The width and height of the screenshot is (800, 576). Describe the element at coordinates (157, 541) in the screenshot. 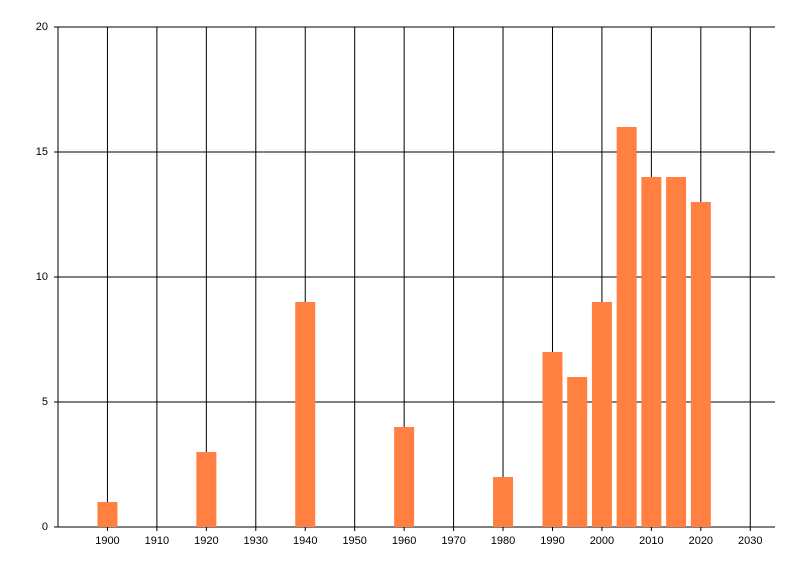

I see `x-tick-label: 1910` at that location.